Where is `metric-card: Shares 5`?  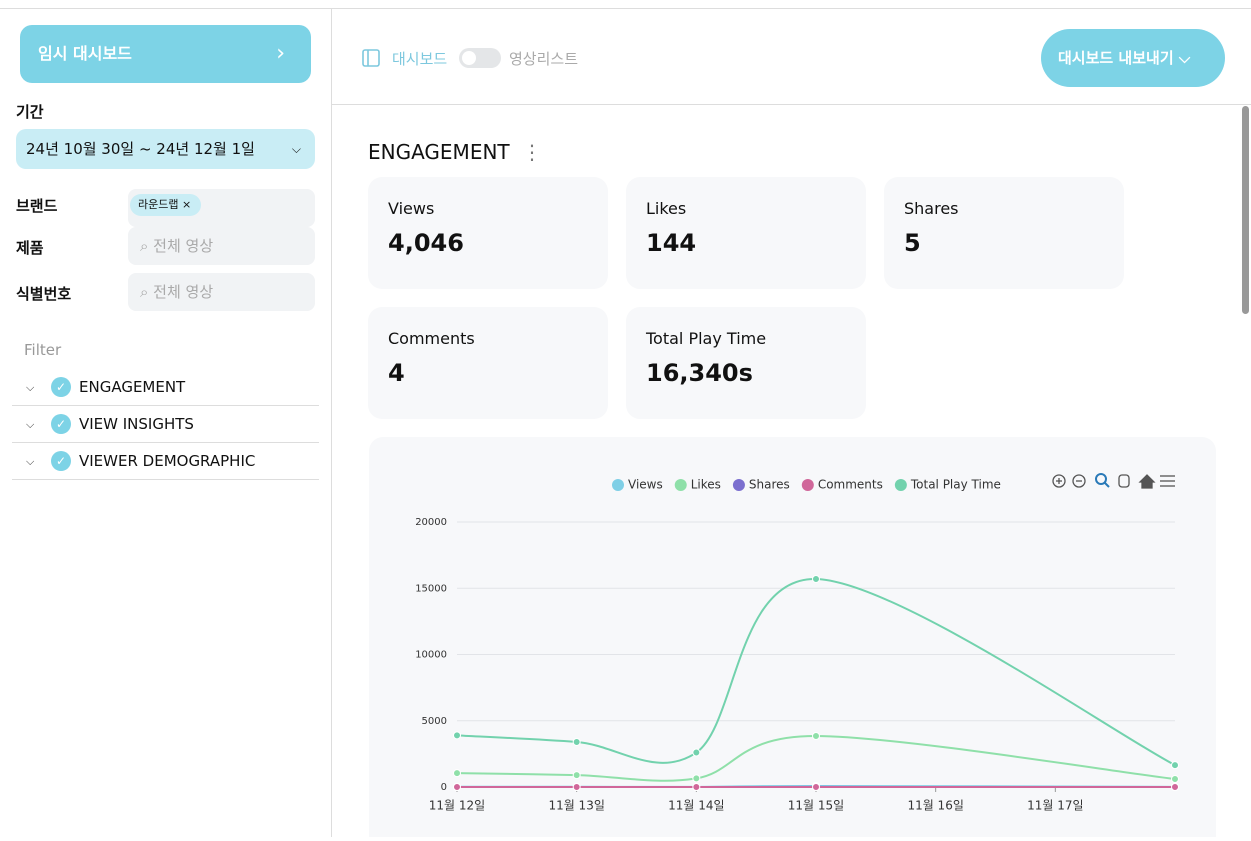 metric-card: Shares 5 is located at coordinates (1004, 233).